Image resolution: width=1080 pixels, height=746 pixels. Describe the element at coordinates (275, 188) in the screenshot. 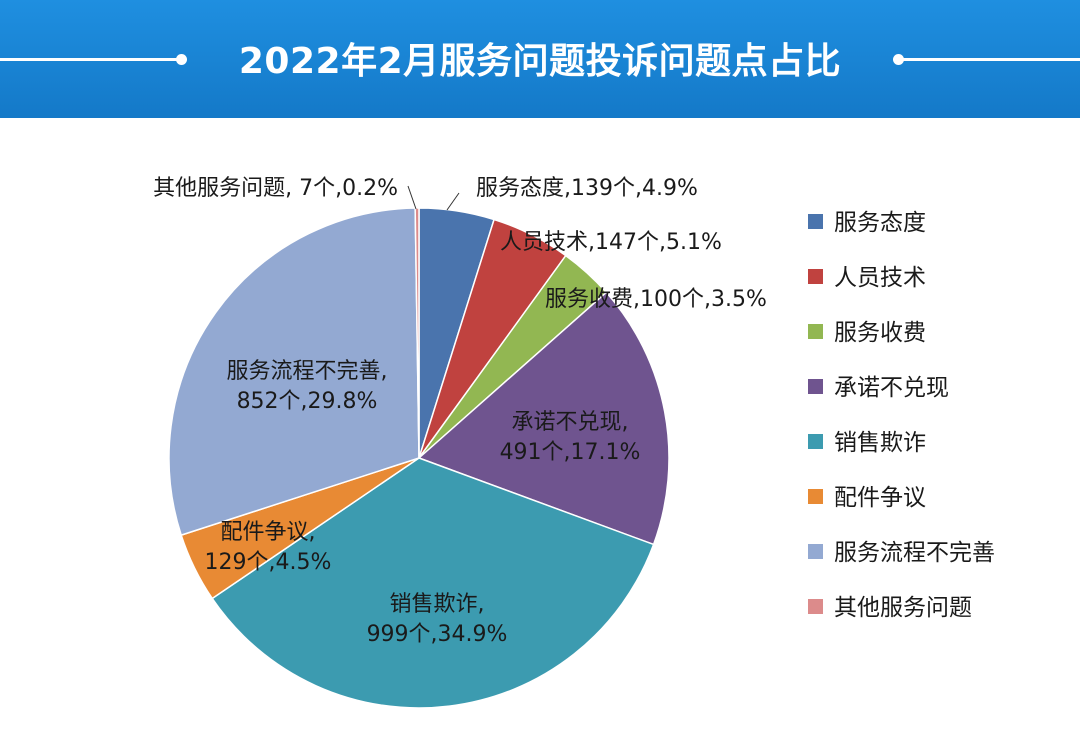

I see `data-label-slice-8: 其他服务问题, 7个,0.2%` at that location.